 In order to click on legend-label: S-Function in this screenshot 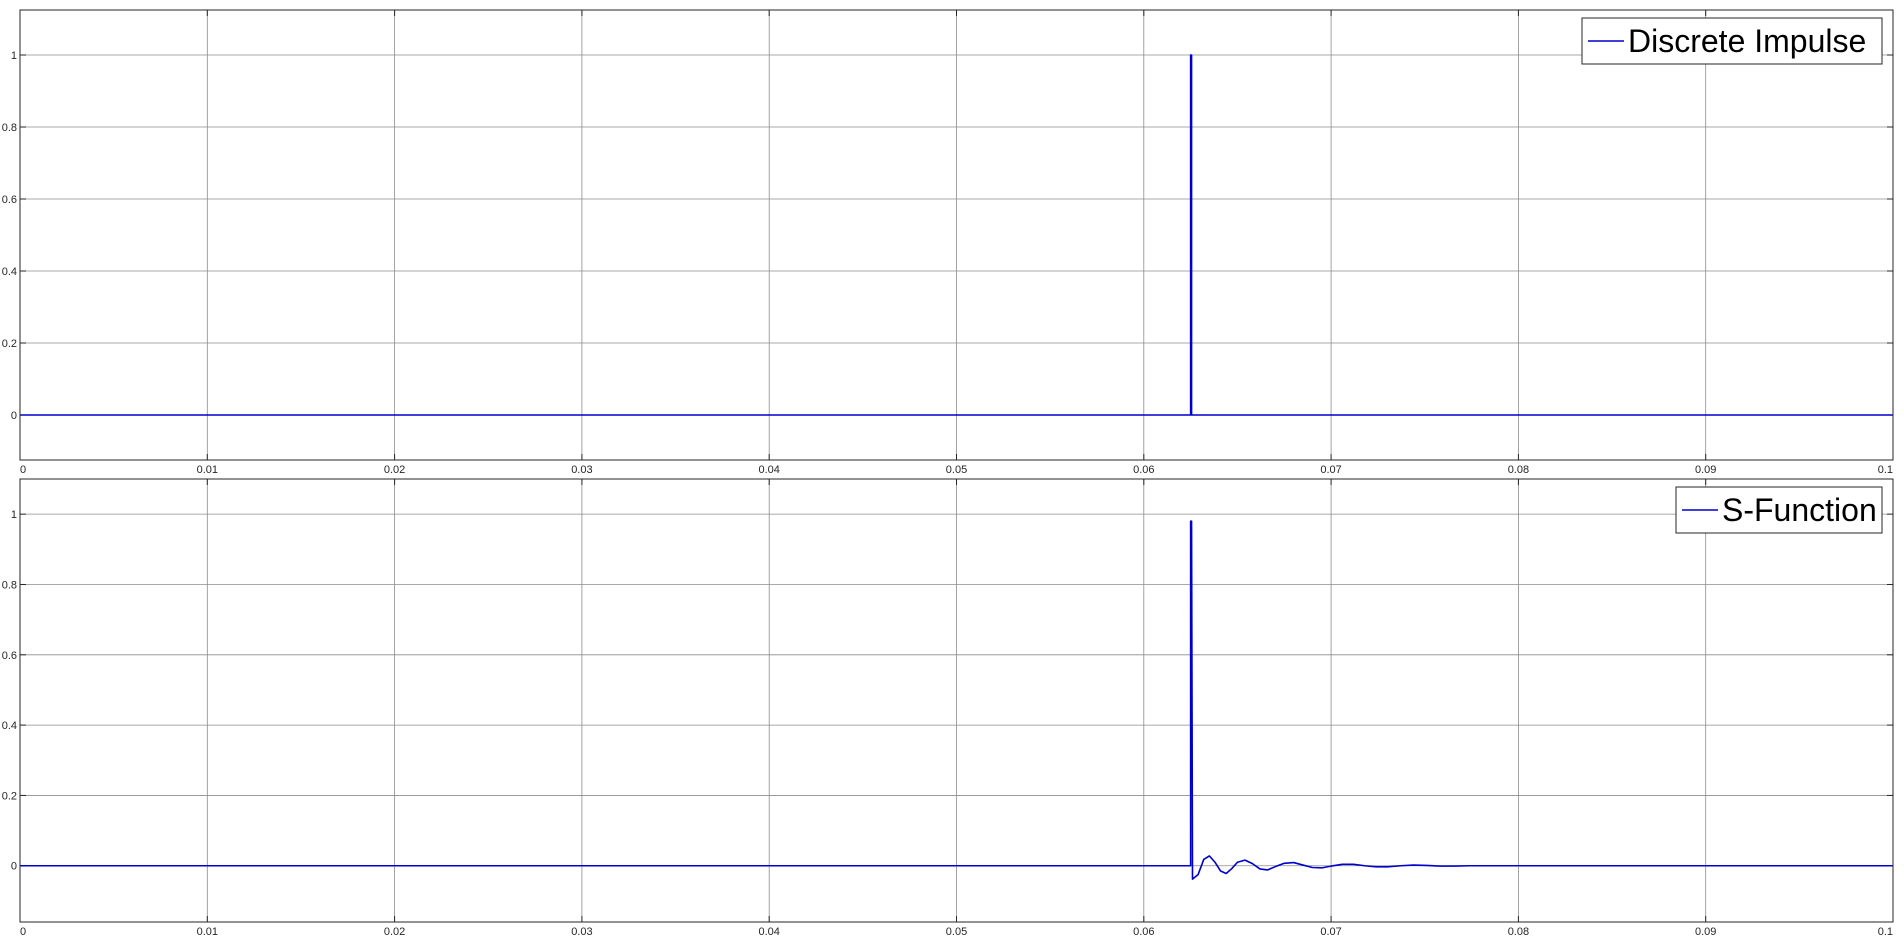, I will do `click(1799, 510)`.